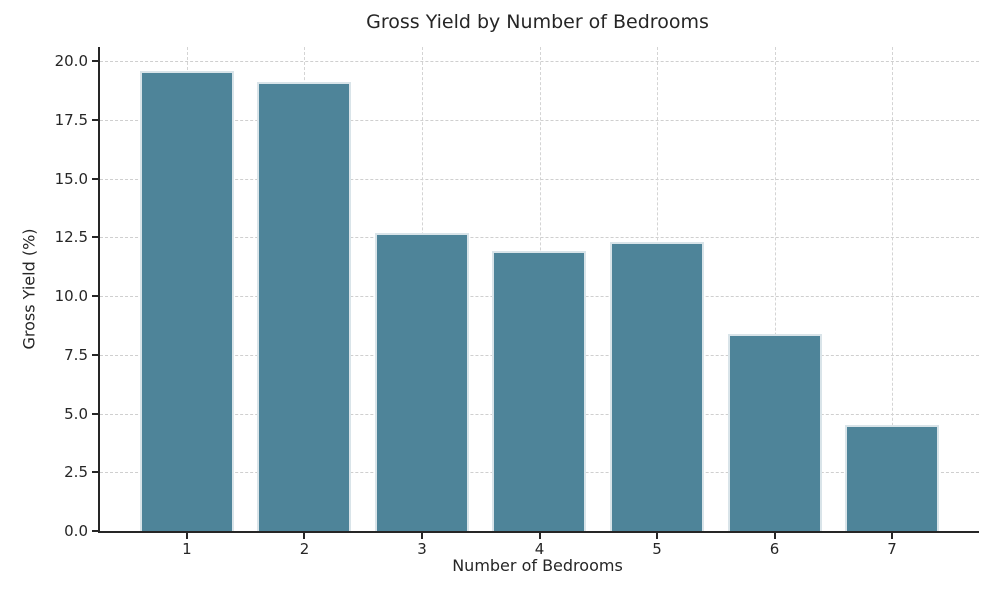 This screenshot has width=1002, height=612. Describe the element at coordinates (539, 549) in the screenshot. I see `x-tick-label: 4` at that location.